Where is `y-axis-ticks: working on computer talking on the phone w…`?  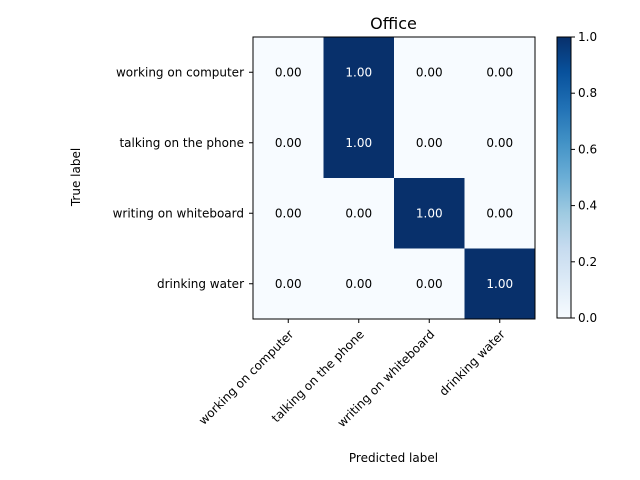 y-axis-ticks: working on computer talking on the phone w… is located at coordinates (183, 178).